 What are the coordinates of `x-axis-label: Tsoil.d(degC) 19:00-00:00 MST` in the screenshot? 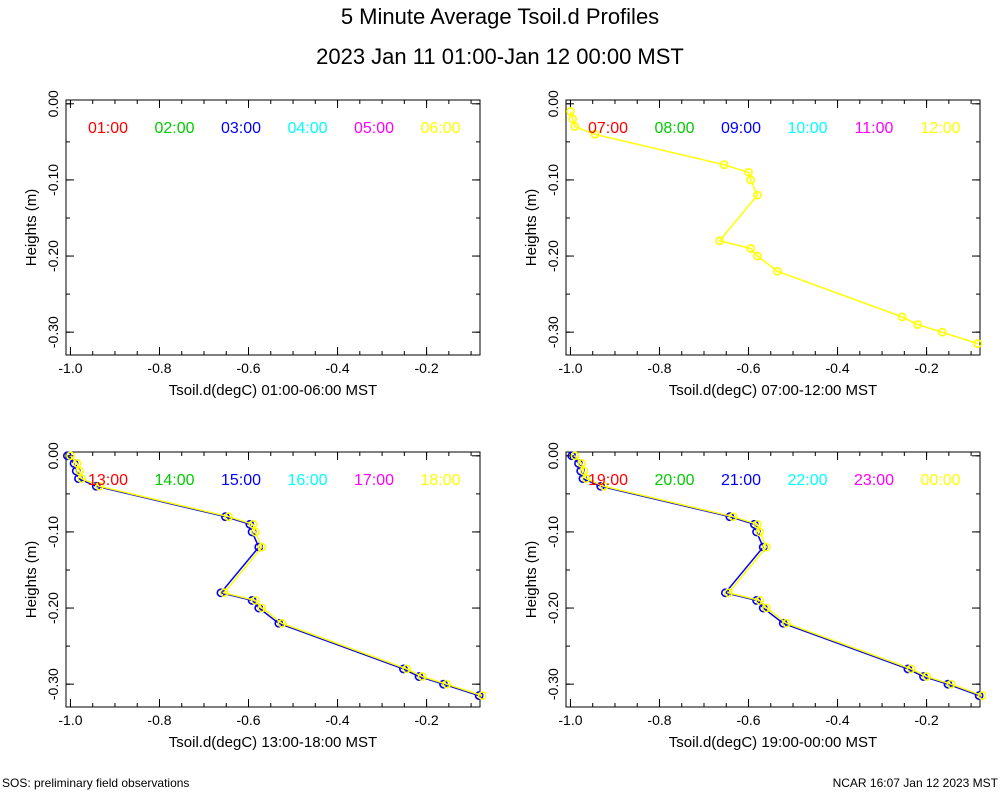 It's located at (773, 742).